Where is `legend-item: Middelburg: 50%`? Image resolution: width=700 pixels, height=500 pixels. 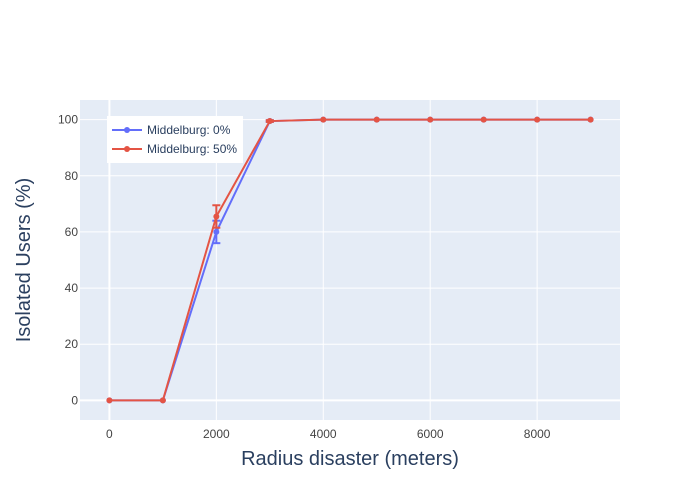 legend-item: Middelburg: 50% is located at coordinates (174, 149).